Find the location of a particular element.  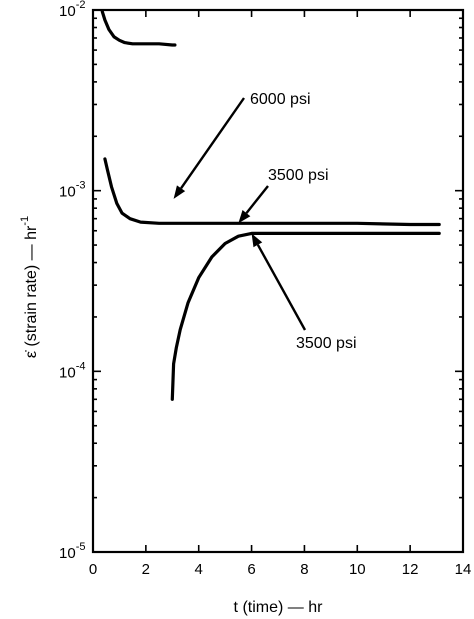

x-tick-label: 10 is located at coordinates (357, 569).